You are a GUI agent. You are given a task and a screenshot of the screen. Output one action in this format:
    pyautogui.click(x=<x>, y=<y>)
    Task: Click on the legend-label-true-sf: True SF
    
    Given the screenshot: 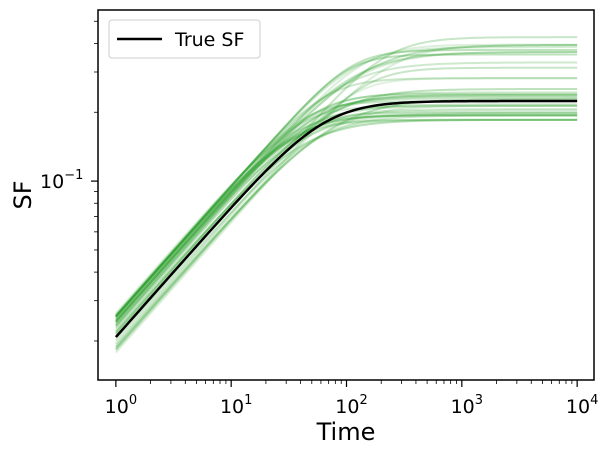 What is the action you would take?
    pyautogui.click(x=209, y=40)
    